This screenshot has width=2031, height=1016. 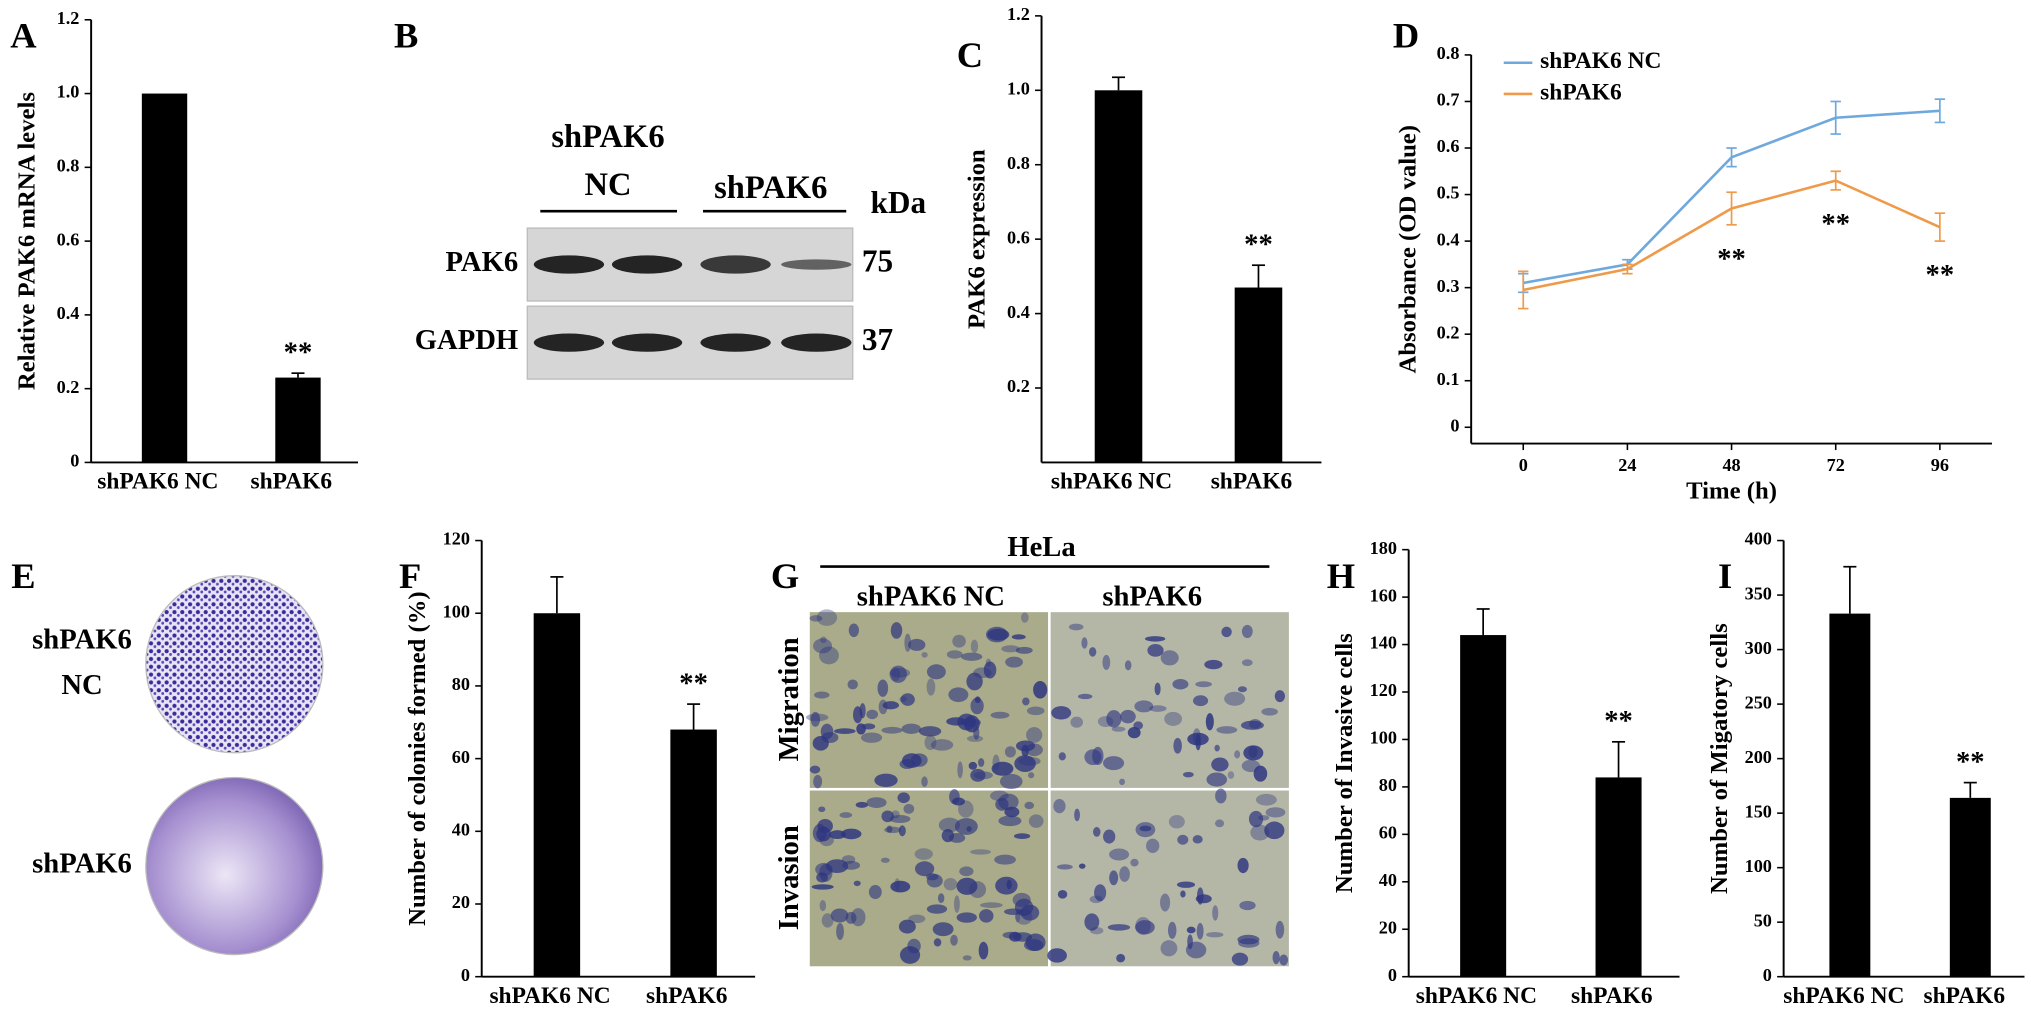 I want to click on legend-label: shPAK6 NC, so click(x=1600, y=61).